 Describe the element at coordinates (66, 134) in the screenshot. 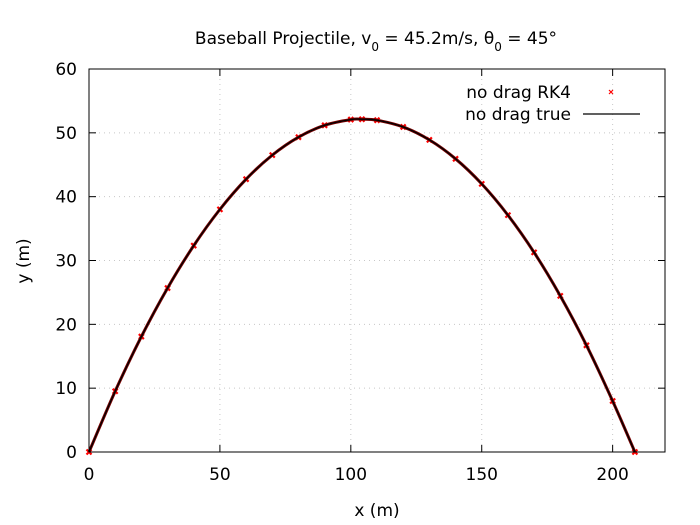

I see `y-tick-label: 50` at that location.